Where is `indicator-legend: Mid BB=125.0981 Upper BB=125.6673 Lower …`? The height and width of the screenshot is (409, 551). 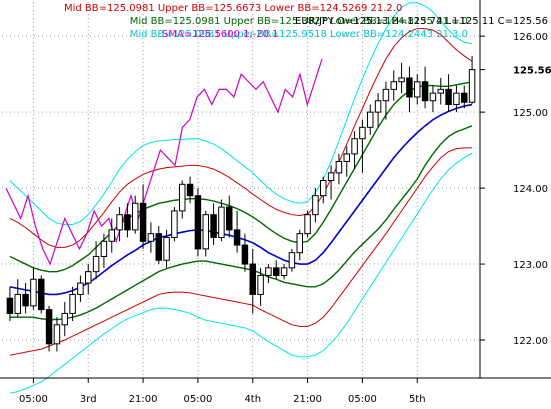
indicator-legend: Mid BB=125.0981 Upper BB=125.6673 Lower … is located at coordinates (306, 21).